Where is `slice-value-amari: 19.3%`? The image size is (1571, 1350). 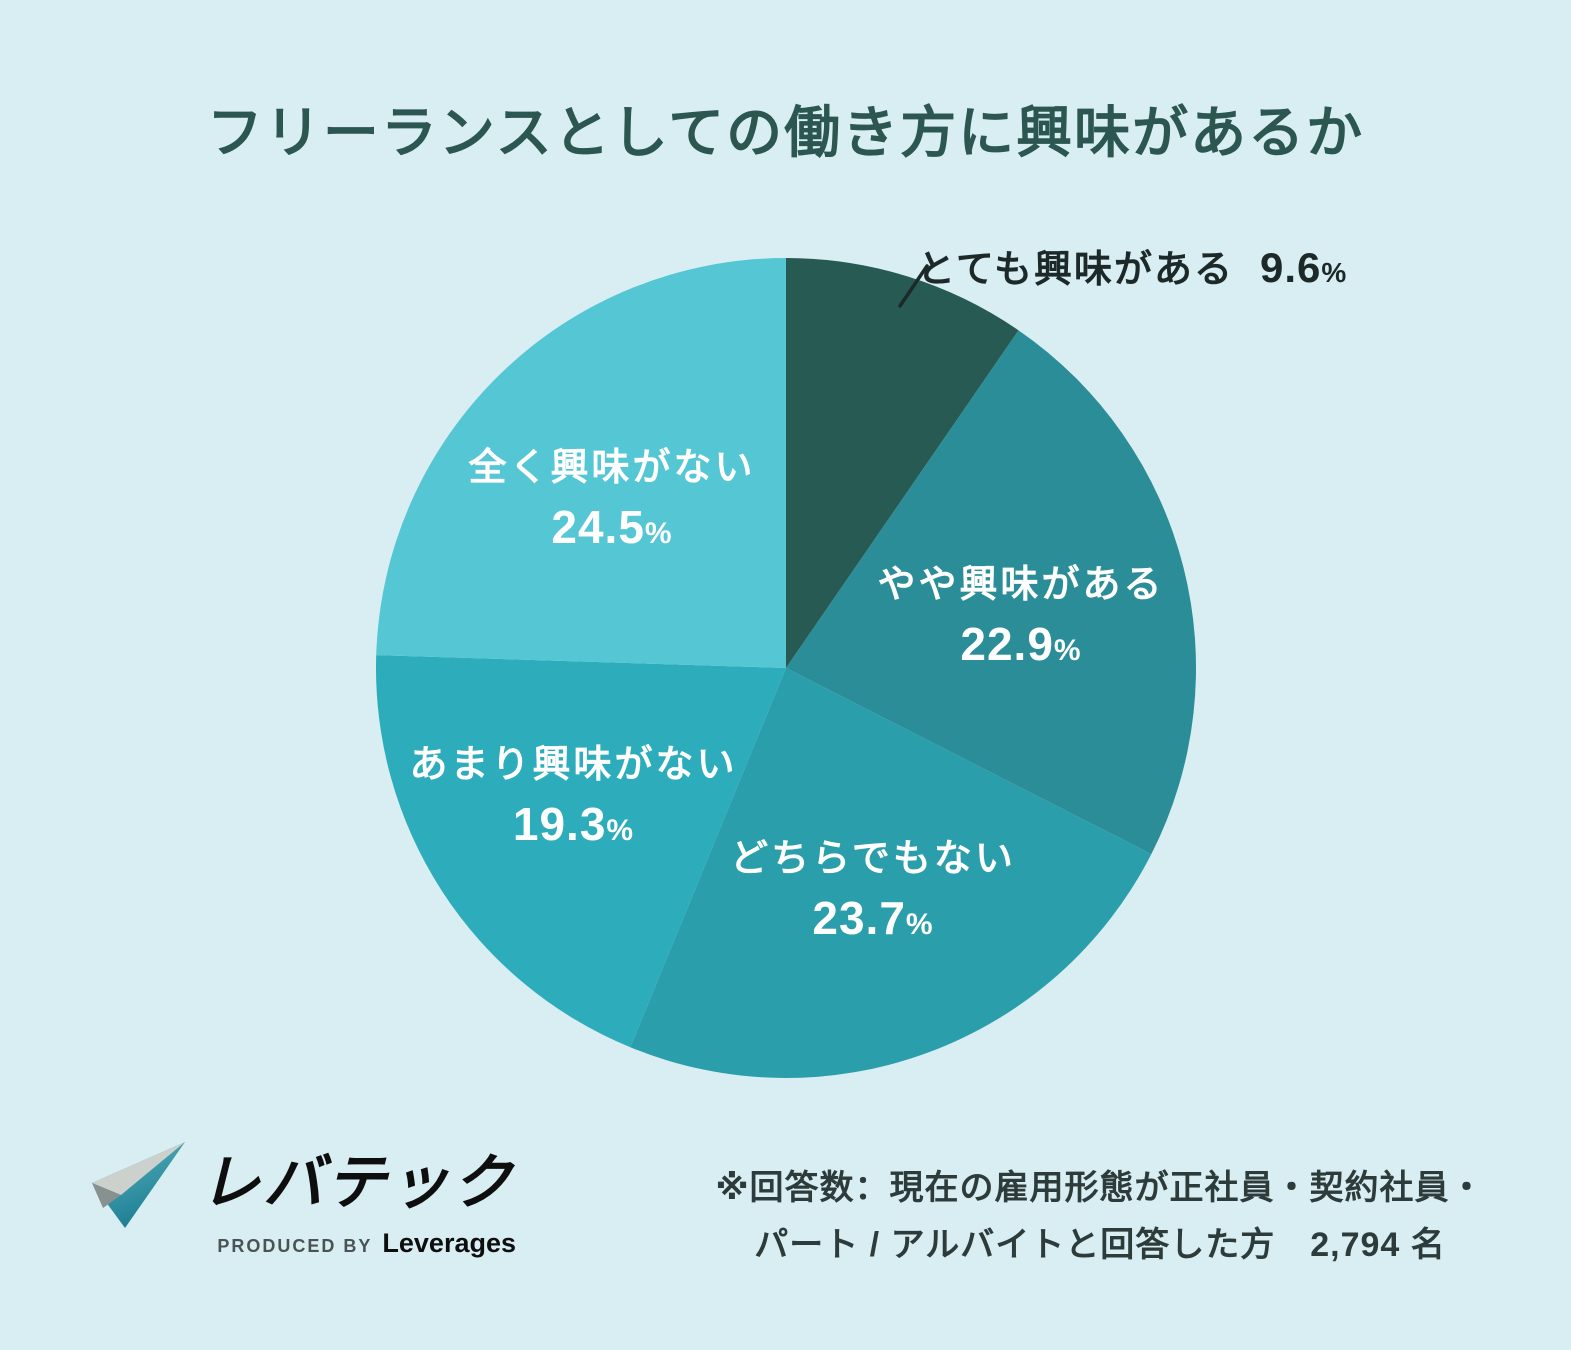 slice-value-amari: 19.3% is located at coordinates (573, 824).